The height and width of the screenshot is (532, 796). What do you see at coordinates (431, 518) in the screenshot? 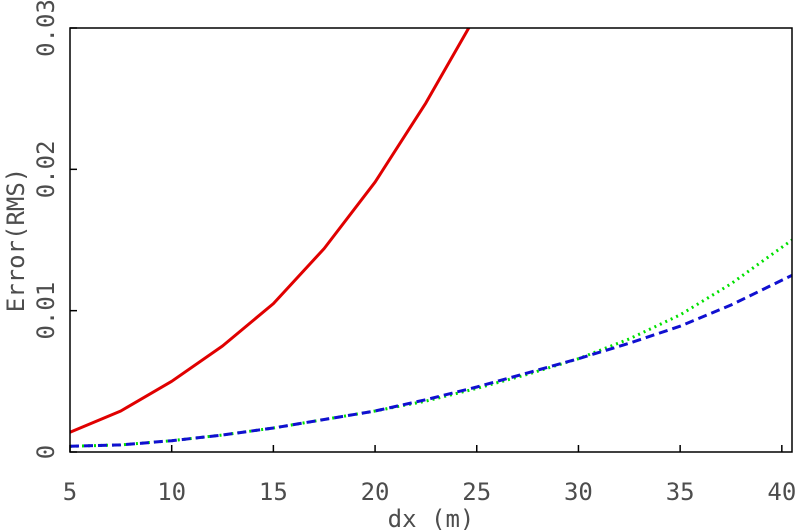
I see `x-axis-title: dx (m)` at bounding box center [431, 518].